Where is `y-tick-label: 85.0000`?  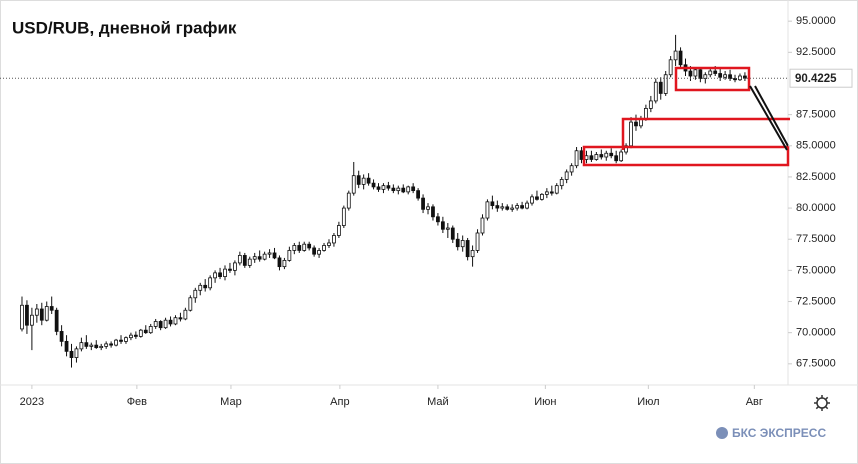
y-tick-label: 85.0000 is located at coordinates (816, 146).